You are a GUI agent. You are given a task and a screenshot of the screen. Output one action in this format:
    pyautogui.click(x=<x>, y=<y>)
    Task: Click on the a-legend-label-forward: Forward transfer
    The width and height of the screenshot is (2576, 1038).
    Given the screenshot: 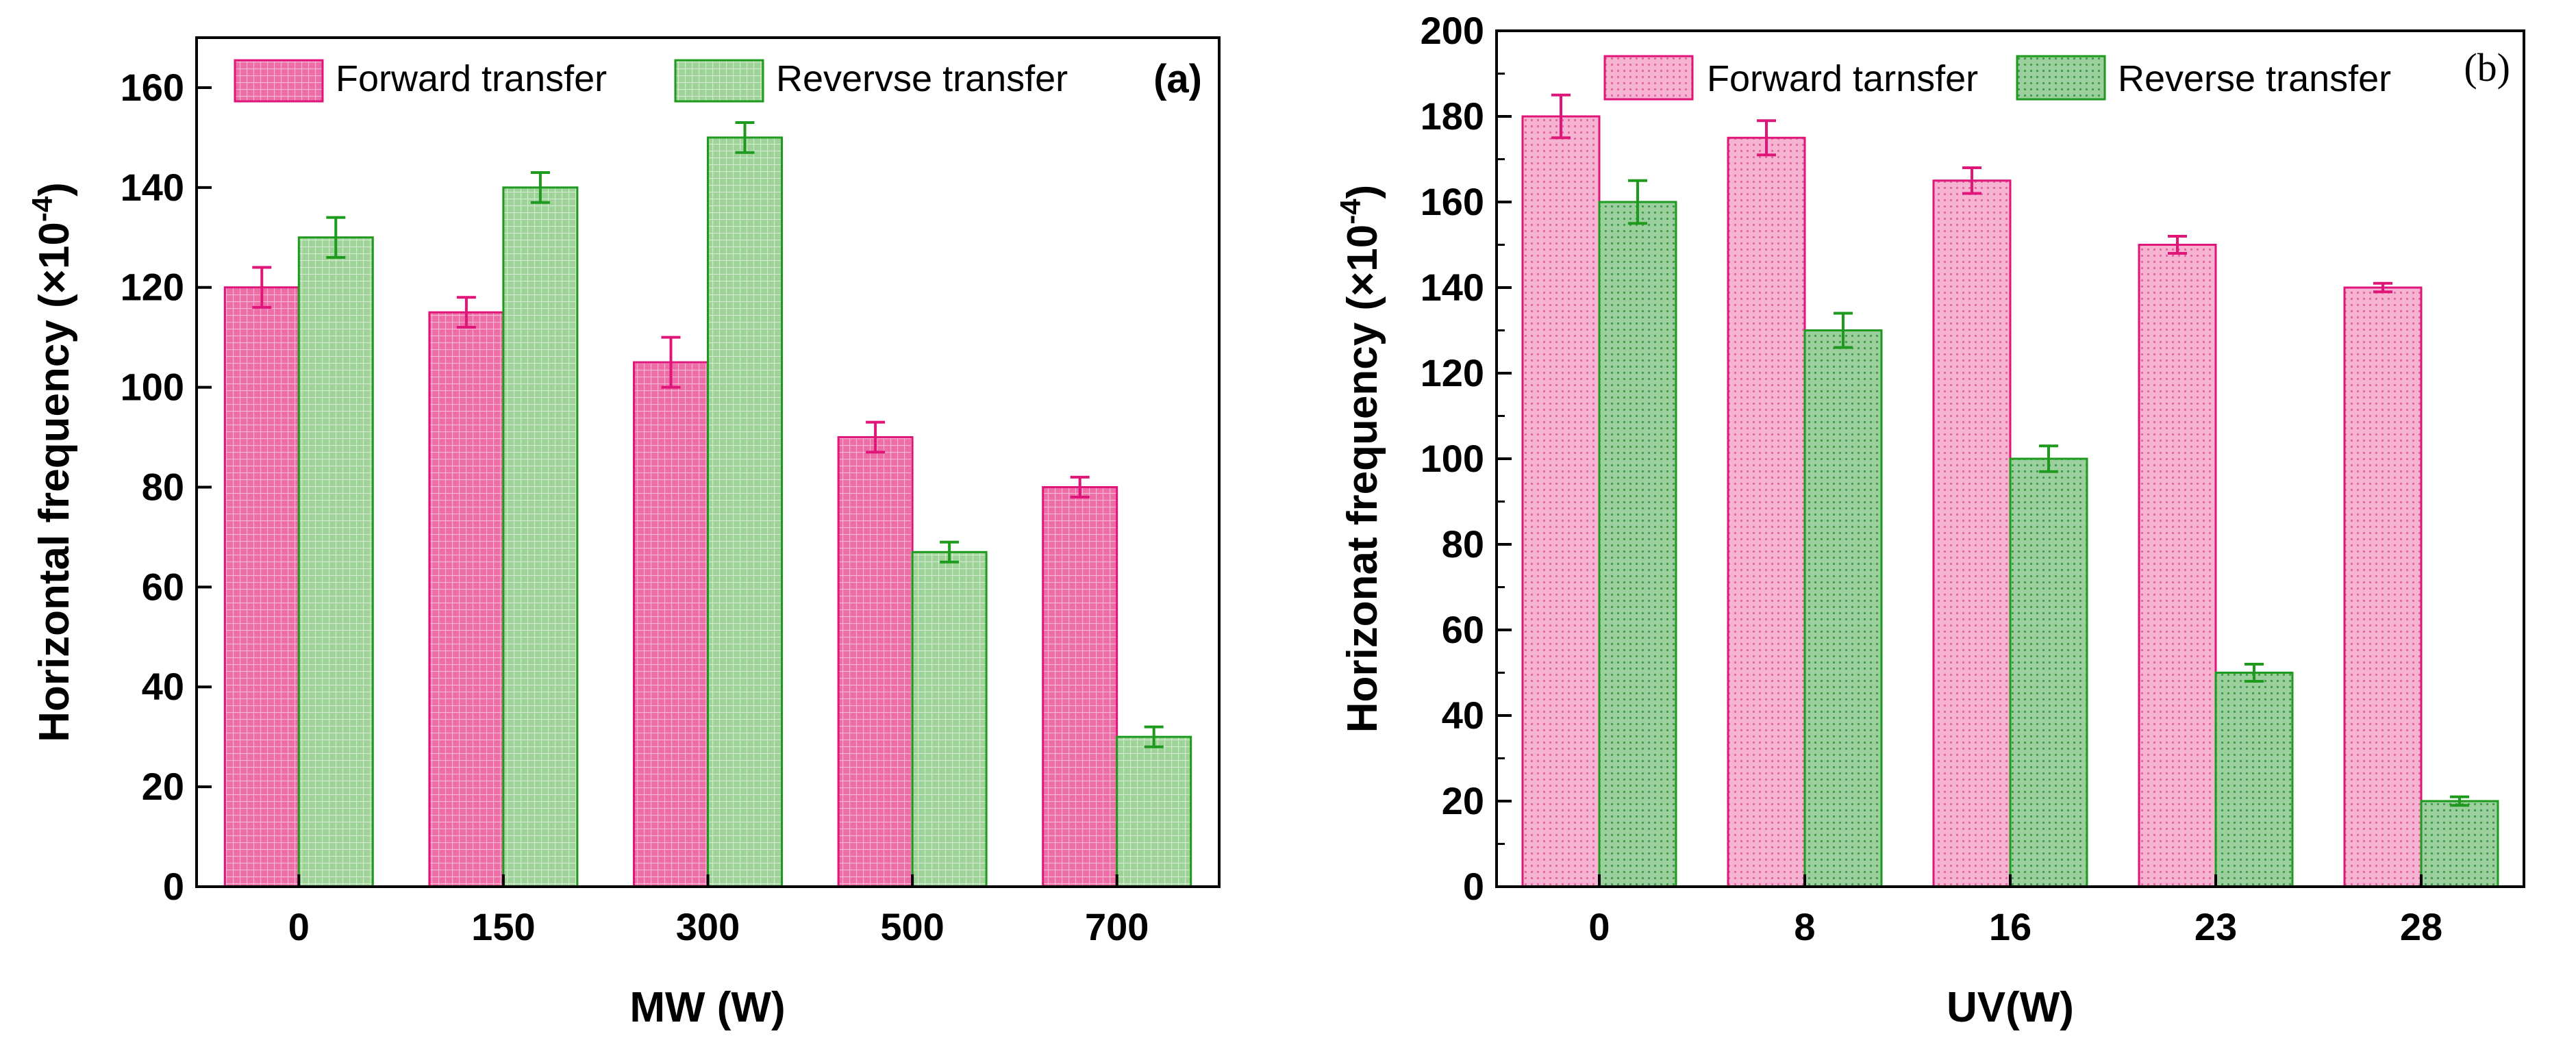 What is the action you would take?
    pyautogui.click(x=471, y=78)
    